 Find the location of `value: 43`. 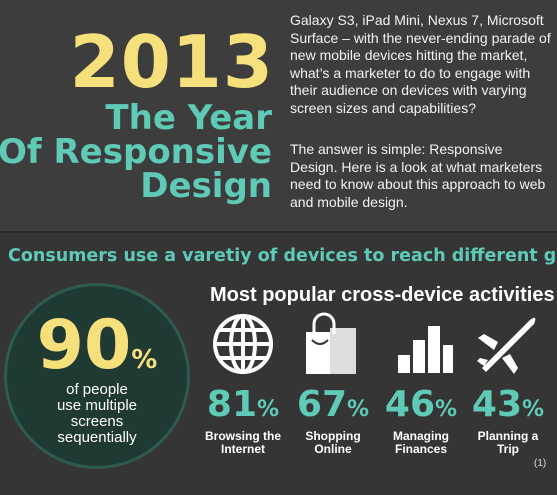

value: 43 is located at coordinates (497, 404).